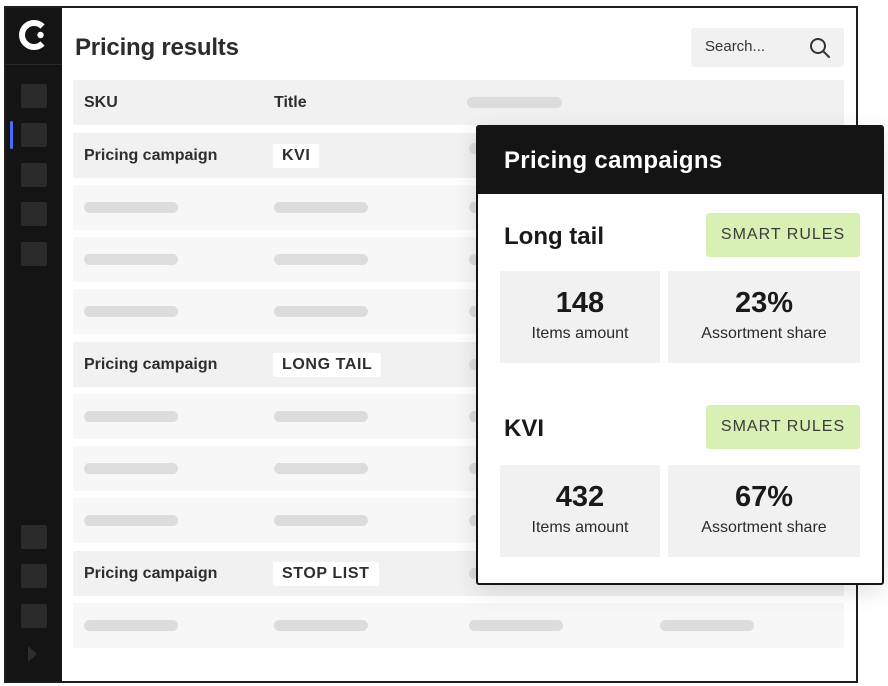  I want to click on campaign-section-name: Long tail, so click(554, 236).